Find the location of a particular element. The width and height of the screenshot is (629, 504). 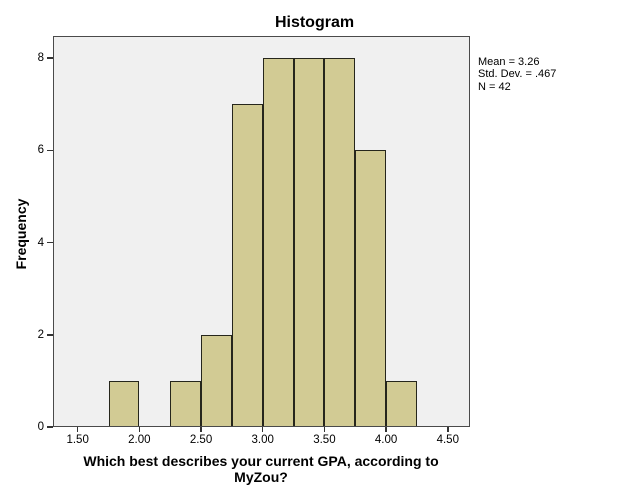

x-tick-label: 3.50 is located at coordinates (324, 440).